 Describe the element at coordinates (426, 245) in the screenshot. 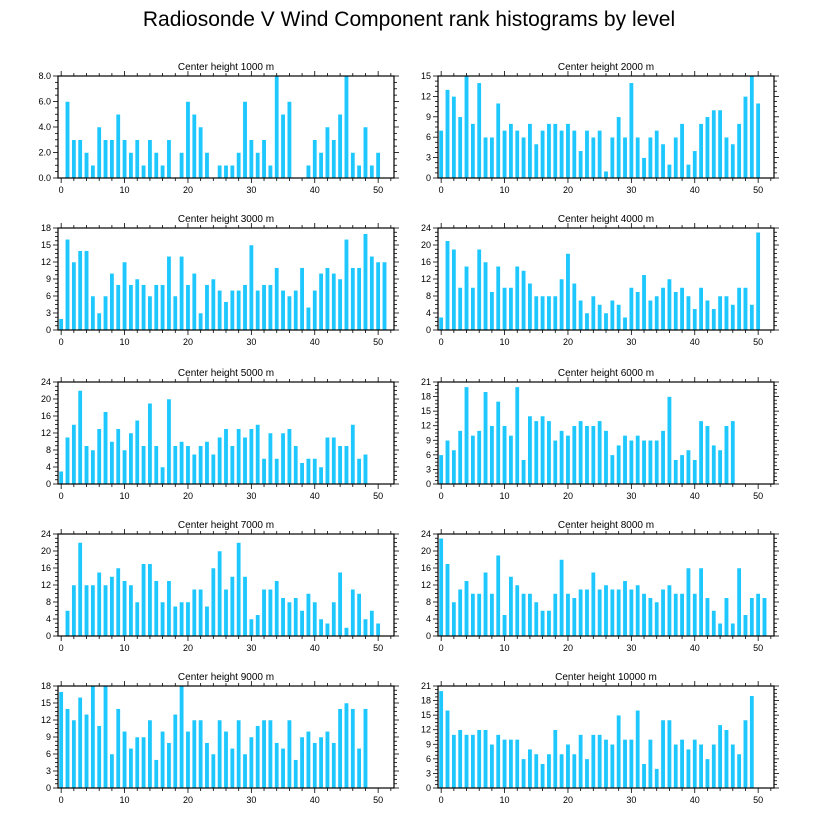

I see `y-tick-label: 20` at that location.